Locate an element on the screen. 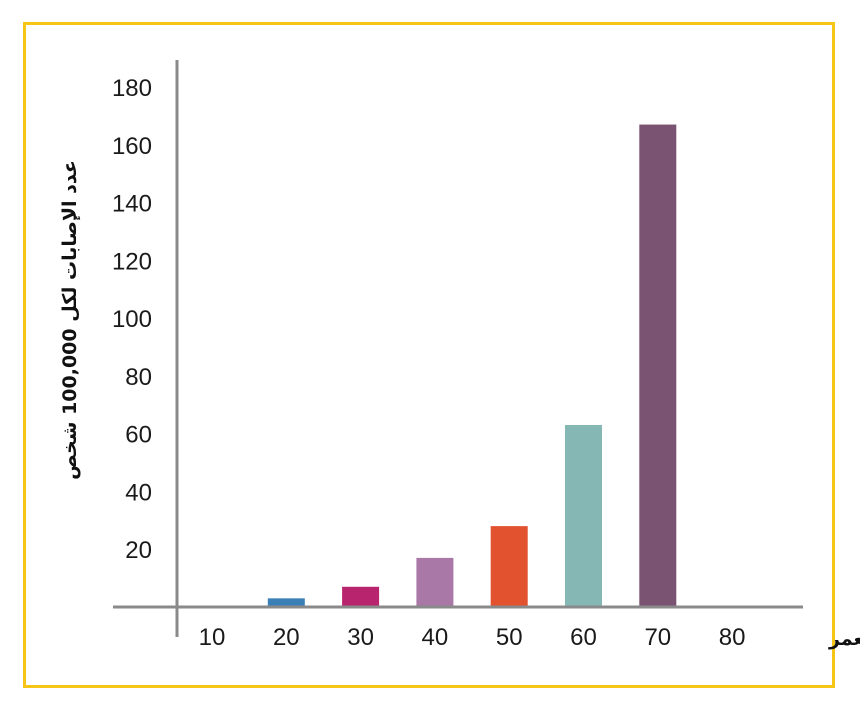  x-tick-labels: 10 20 30 40 50 60 70 80 is located at coordinates (472, 637).